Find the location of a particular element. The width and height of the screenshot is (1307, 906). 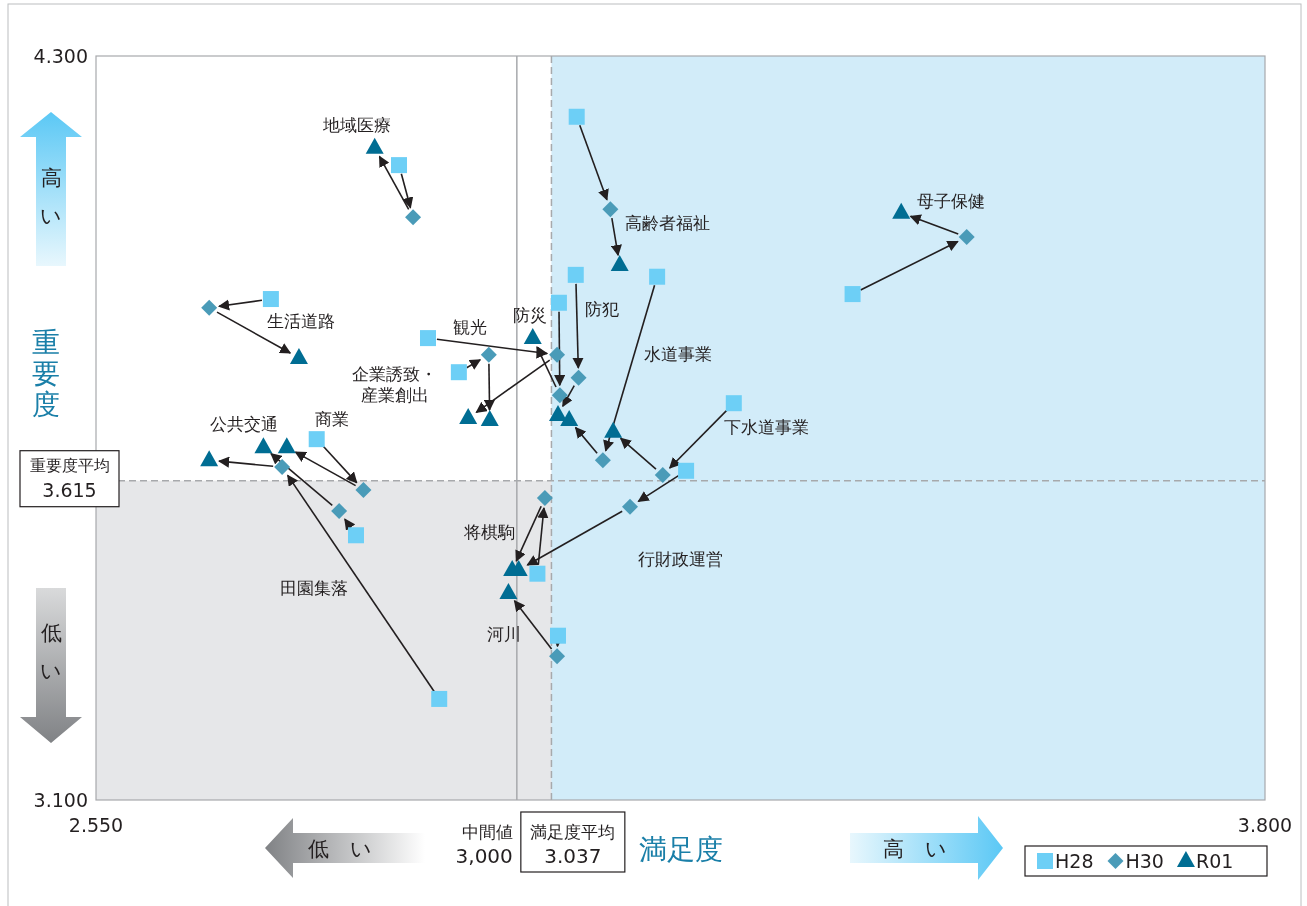

annotation: 将棋駒 is located at coordinates (488, 531).